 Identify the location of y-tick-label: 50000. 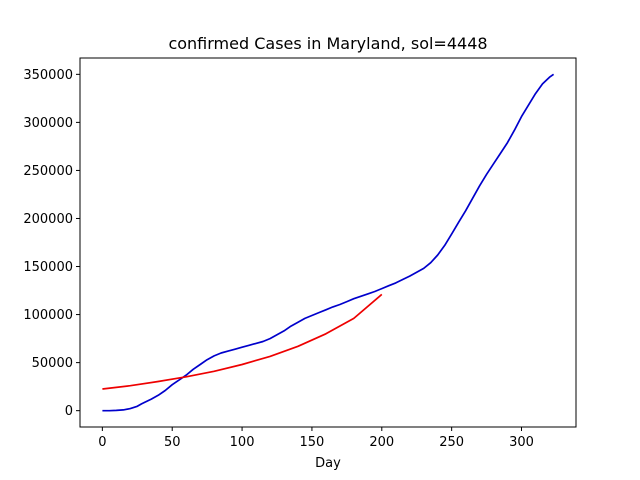
(52, 363).